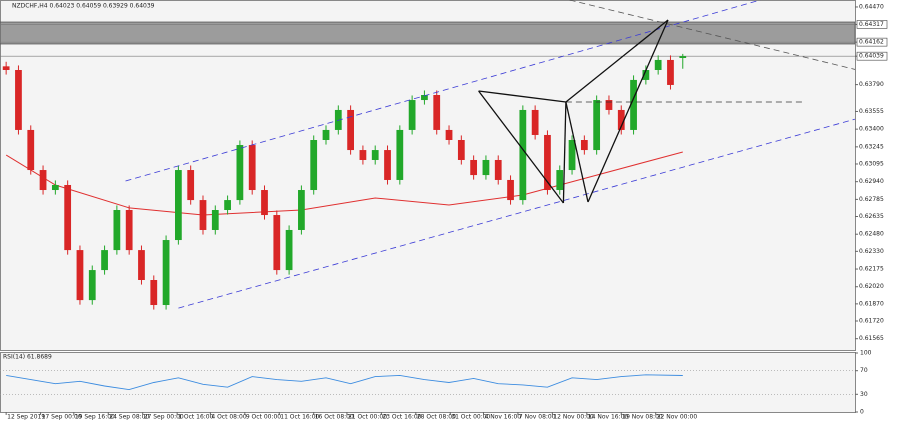  What do you see at coordinates (871, 320) in the screenshot?
I see `y-tick-label: 0.61720` at bounding box center [871, 320].